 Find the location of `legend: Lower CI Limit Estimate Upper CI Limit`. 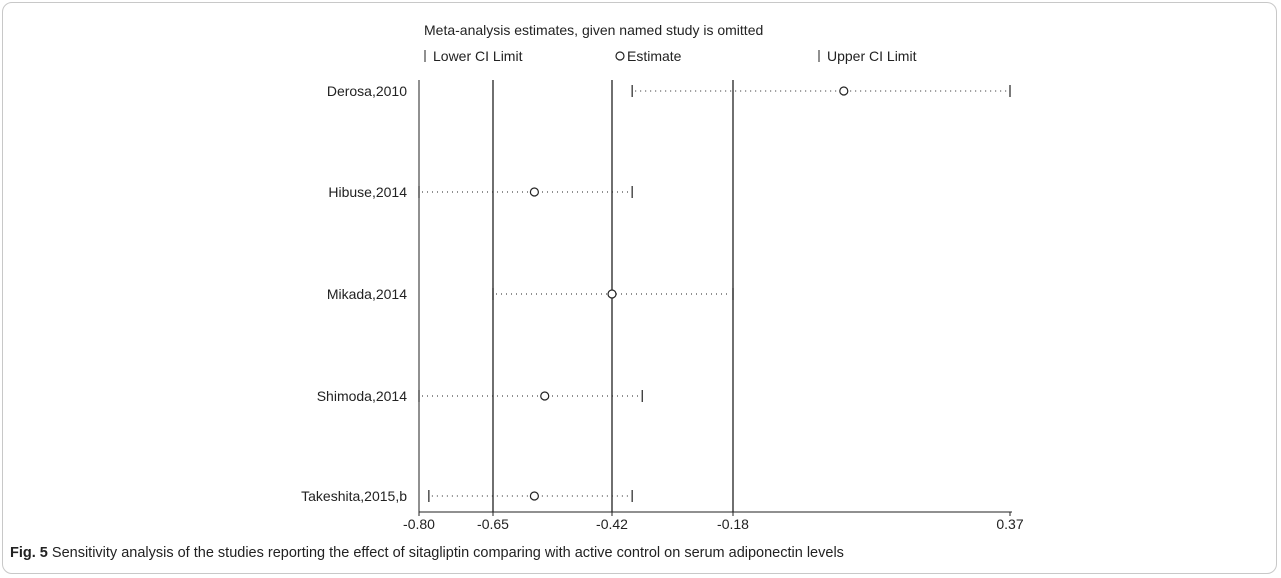

legend: Lower CI Limit Estimate Upper CI Limit is located at coordinates (670, 56).